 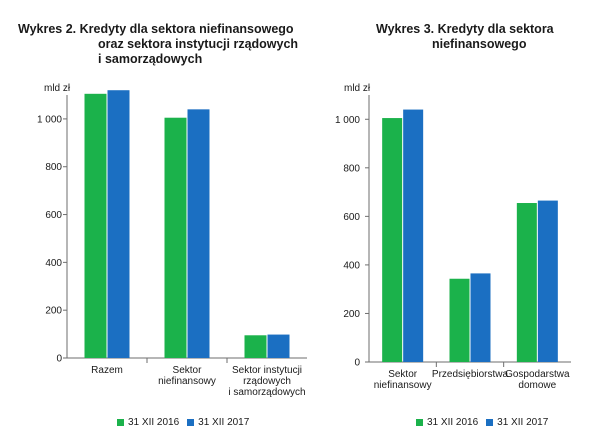 I want to click on chart-2-x-tick-label: i samorządowych, so click(x=266, y=392).